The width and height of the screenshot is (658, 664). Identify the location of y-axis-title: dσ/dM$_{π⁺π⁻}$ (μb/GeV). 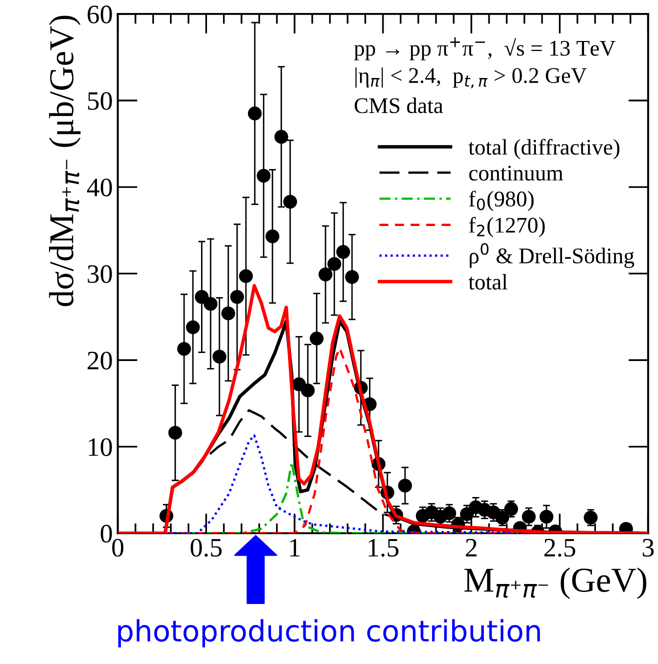
(65, 161).